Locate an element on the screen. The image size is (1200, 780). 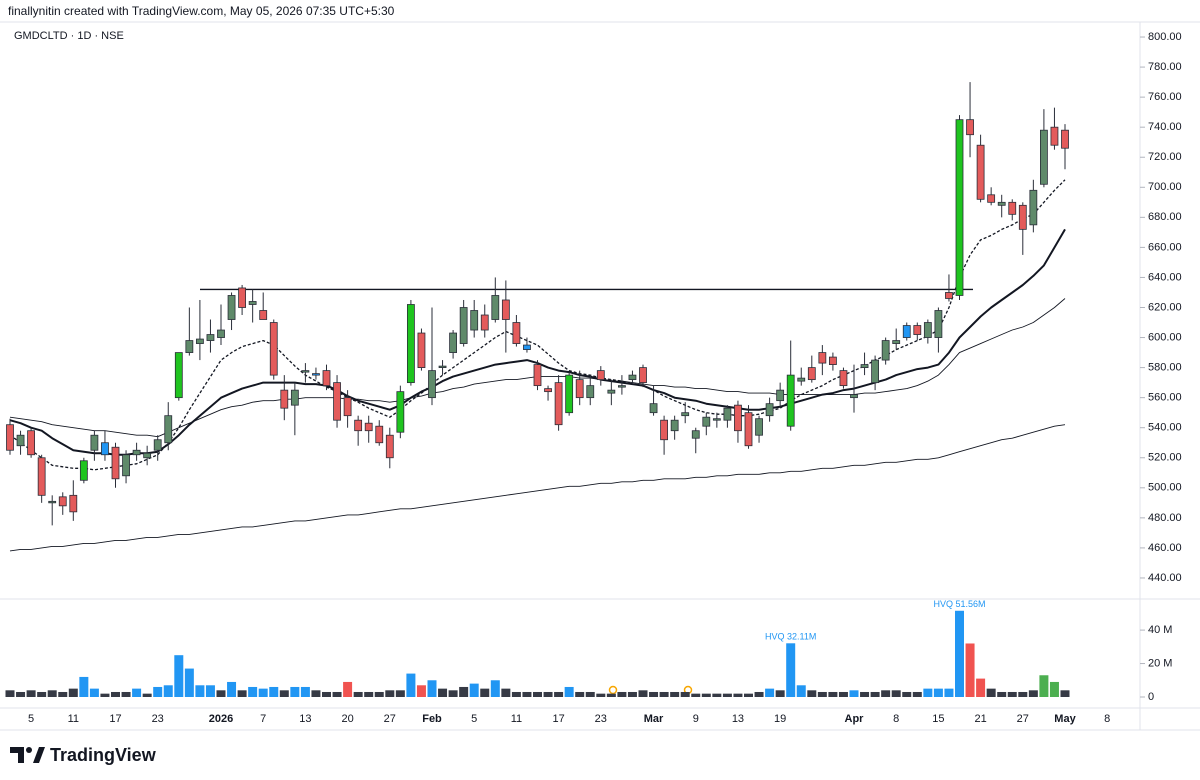
volume-label: HVQ 51.56M is located at coordinates (959, 604).